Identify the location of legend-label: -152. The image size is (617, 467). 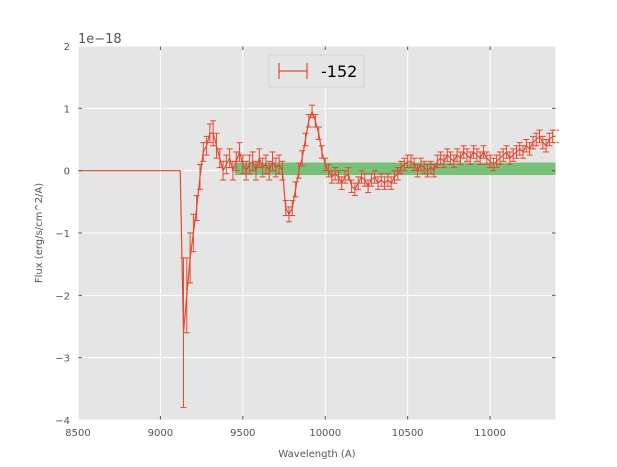
(339, 71).